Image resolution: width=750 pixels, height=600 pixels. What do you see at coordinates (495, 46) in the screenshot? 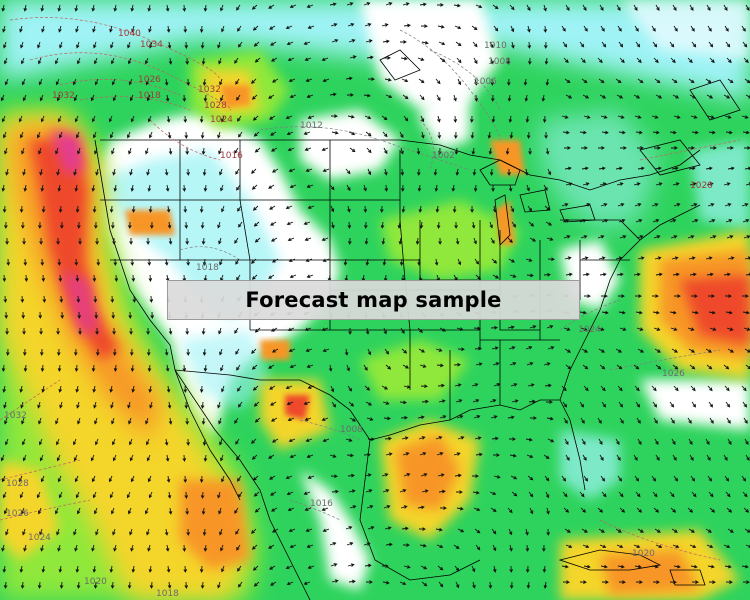
I see `isobar-label: 1010` at bounding box center [495, 46].